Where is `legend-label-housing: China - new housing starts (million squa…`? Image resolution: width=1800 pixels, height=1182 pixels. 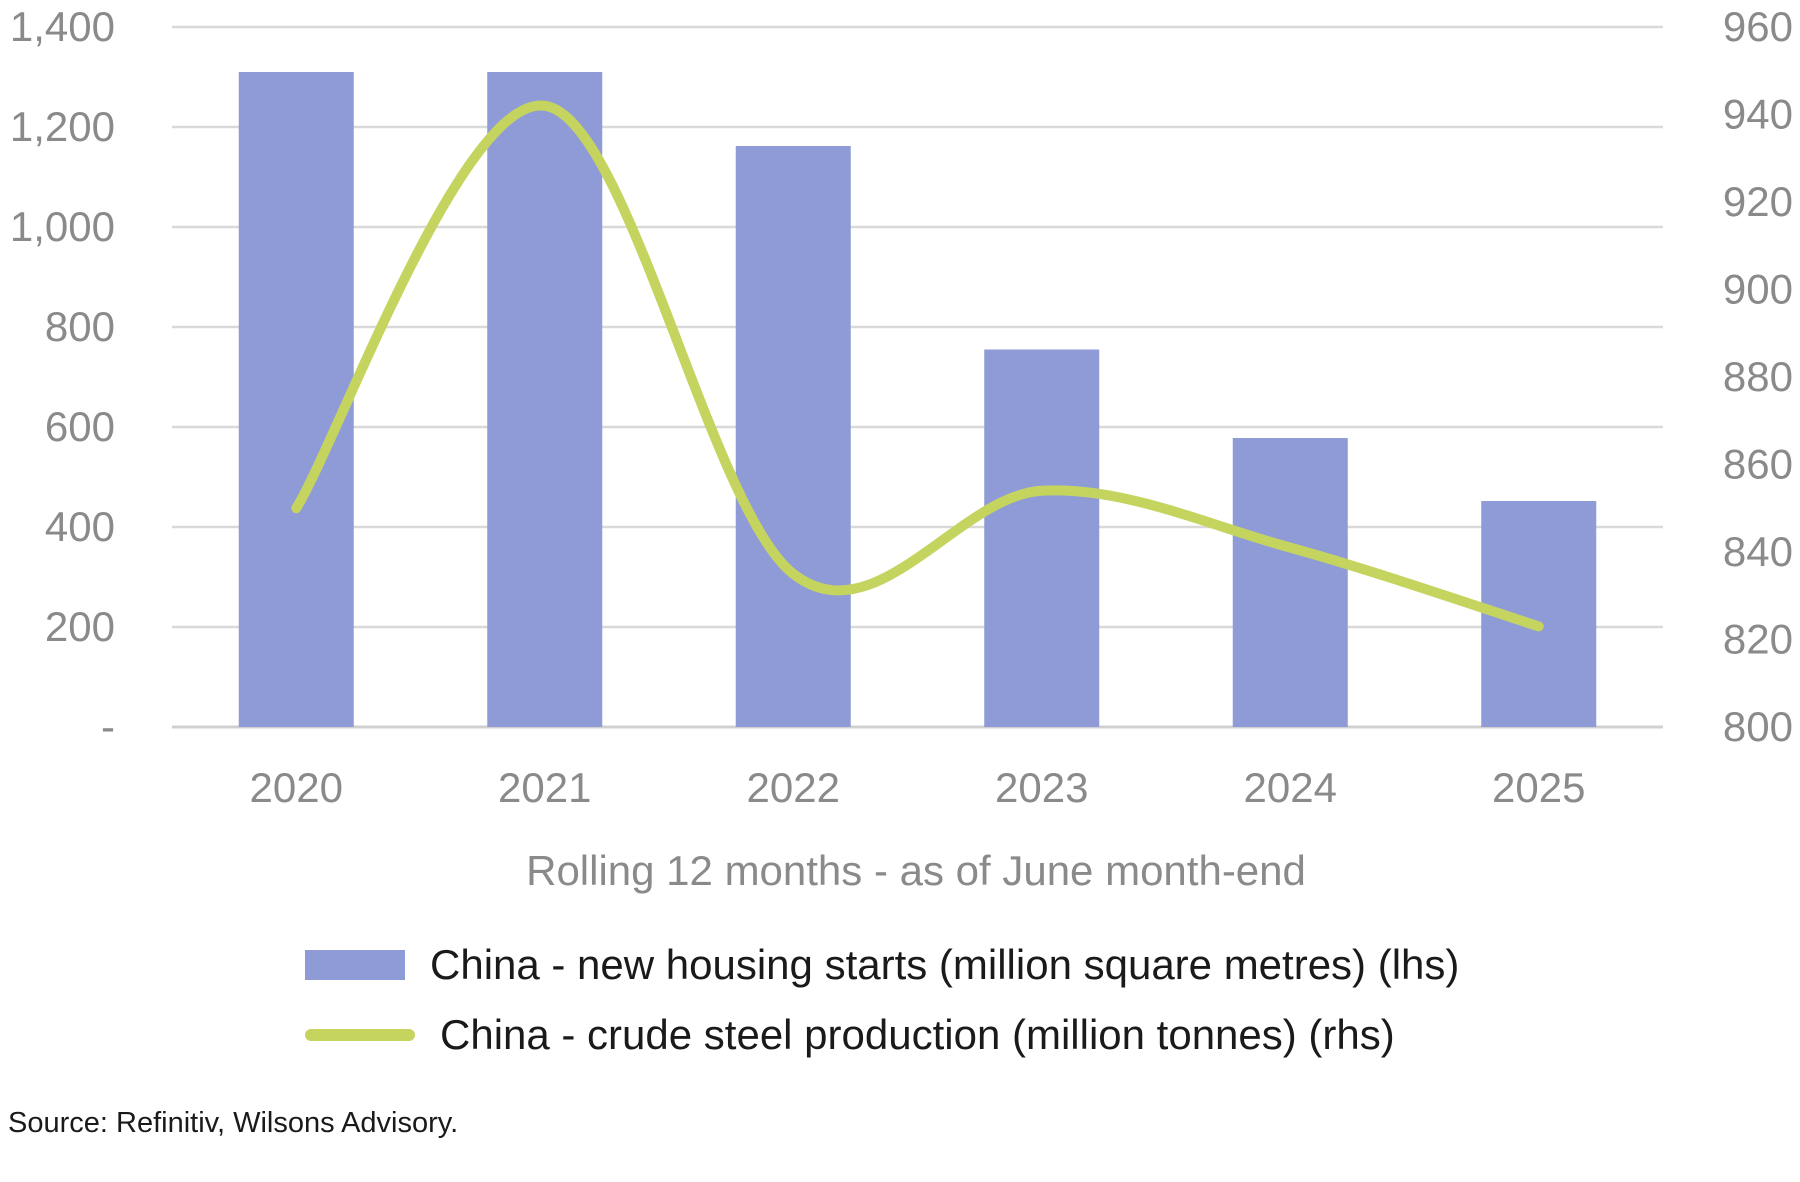 legend-label-housing: China - new housing starts (million squa… is located at coordinates (945, 964).